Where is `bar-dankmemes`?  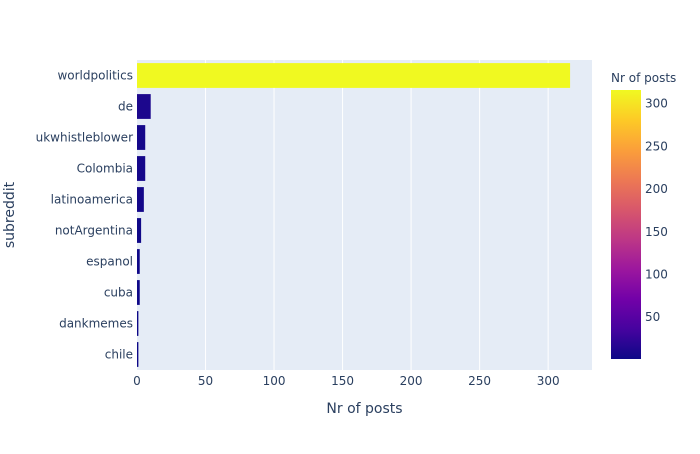 bar-dankmemes is located at coordinates (138, 323).